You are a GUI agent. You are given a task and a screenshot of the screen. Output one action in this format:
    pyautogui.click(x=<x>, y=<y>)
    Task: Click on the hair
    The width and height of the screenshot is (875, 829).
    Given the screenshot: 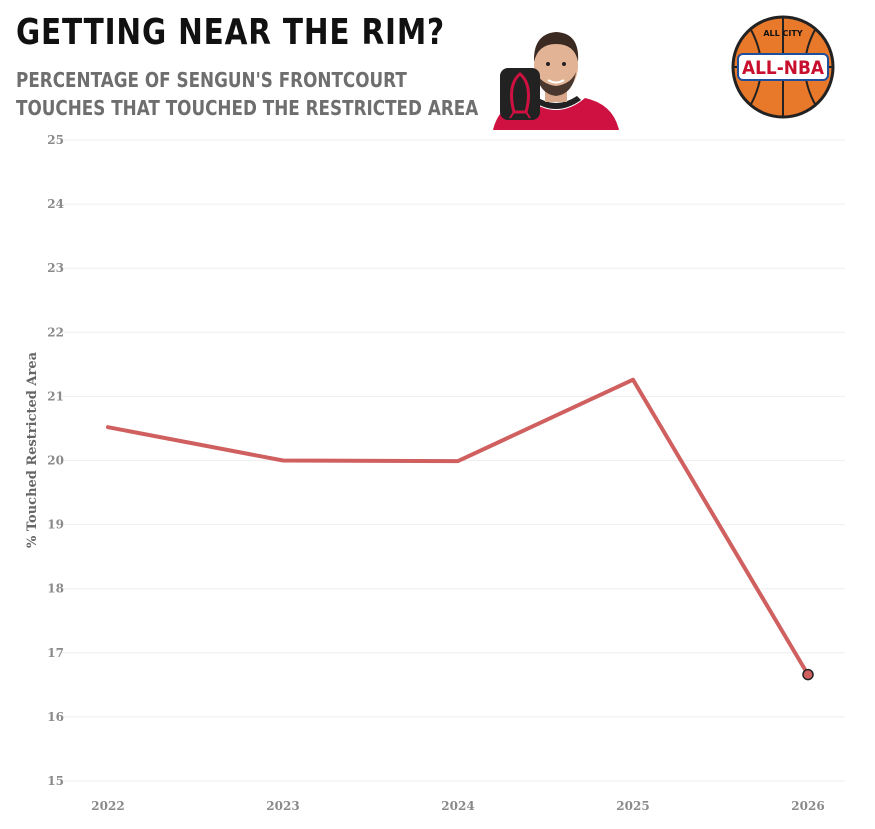 What is the action you would take?
    pyautogui.click(x=556, y=47)
    